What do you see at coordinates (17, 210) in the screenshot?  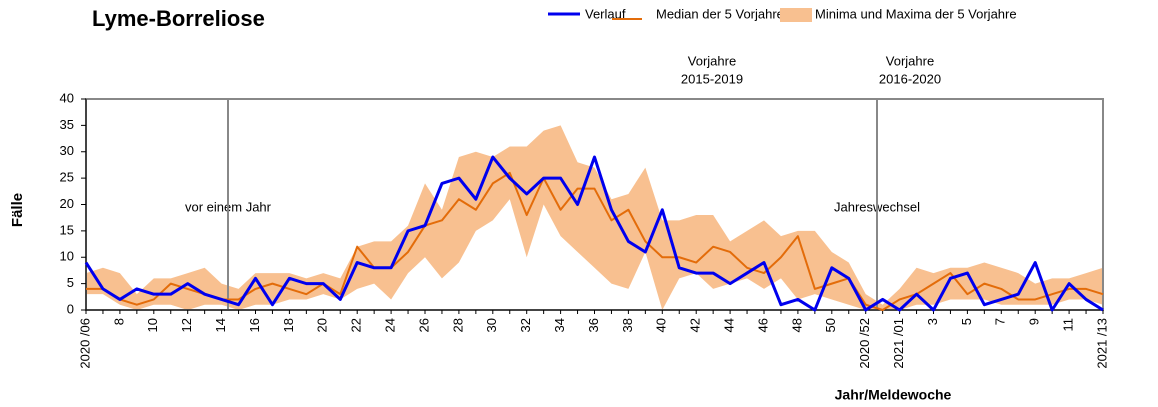 I see `y-axis-label: Fälle` at bounding box center [17, 210].